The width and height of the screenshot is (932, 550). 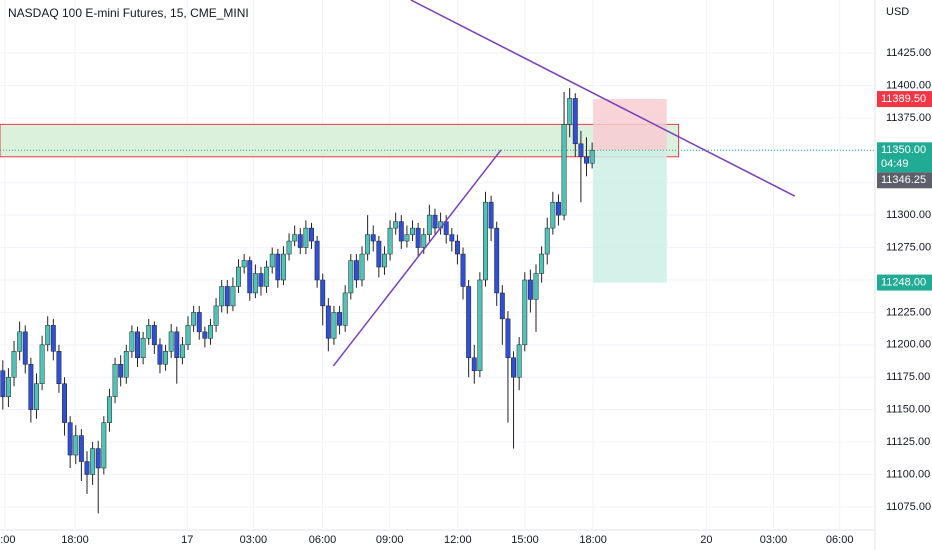 What do you see at coordinates (895, 164) in the screenshot?
I see `price-label-time: 04:49` at bounding box center [895, 164].